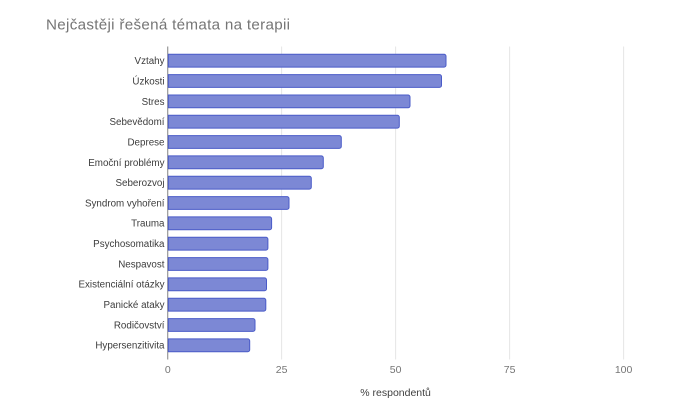  Describe the element at coordinates (148, 81) in the screenshot. I see `svg-text: Úzkosti` at that location.